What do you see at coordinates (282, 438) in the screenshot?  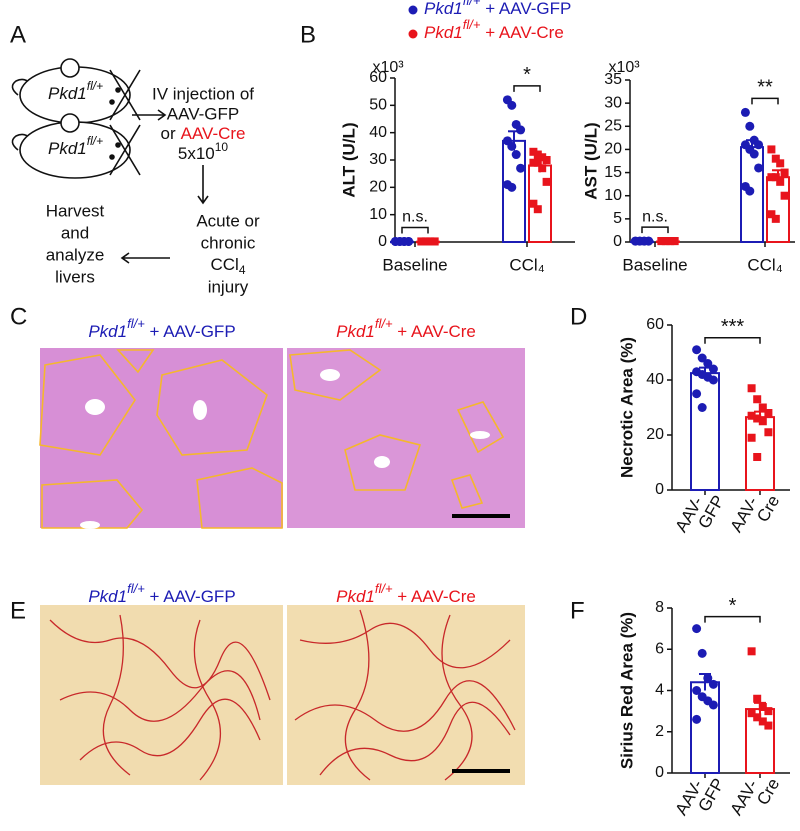 I see `he-micrographs` at bounding box center [282, 438].